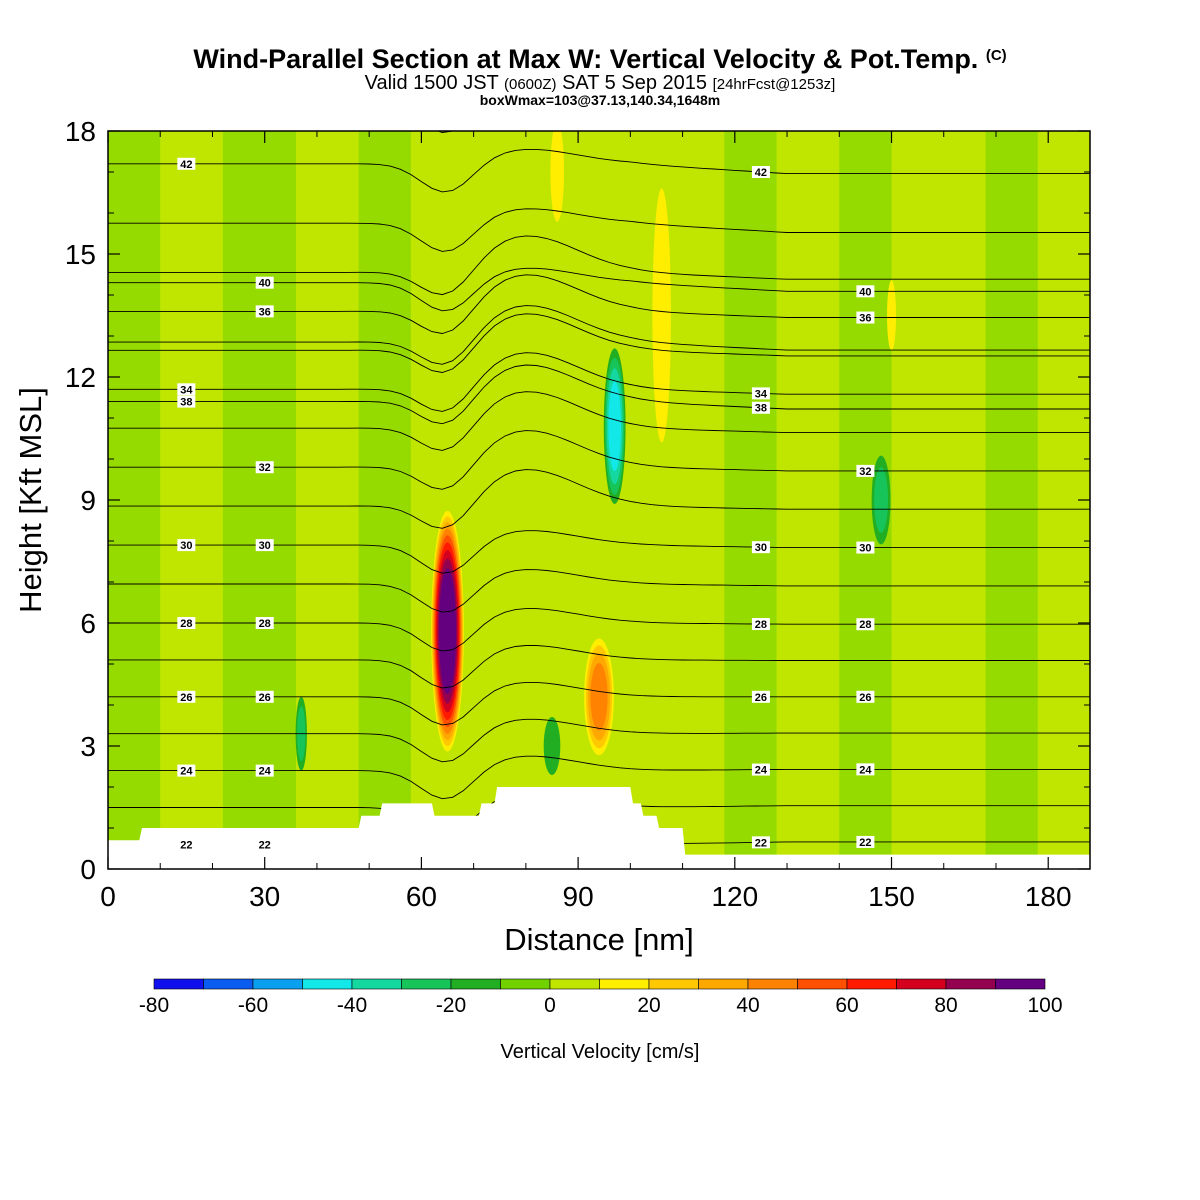  What do you see at coordinates (253, 1005) in the screenshot?
I see `colorbar-tick-label: -60` at bounding box center [253, 1005].